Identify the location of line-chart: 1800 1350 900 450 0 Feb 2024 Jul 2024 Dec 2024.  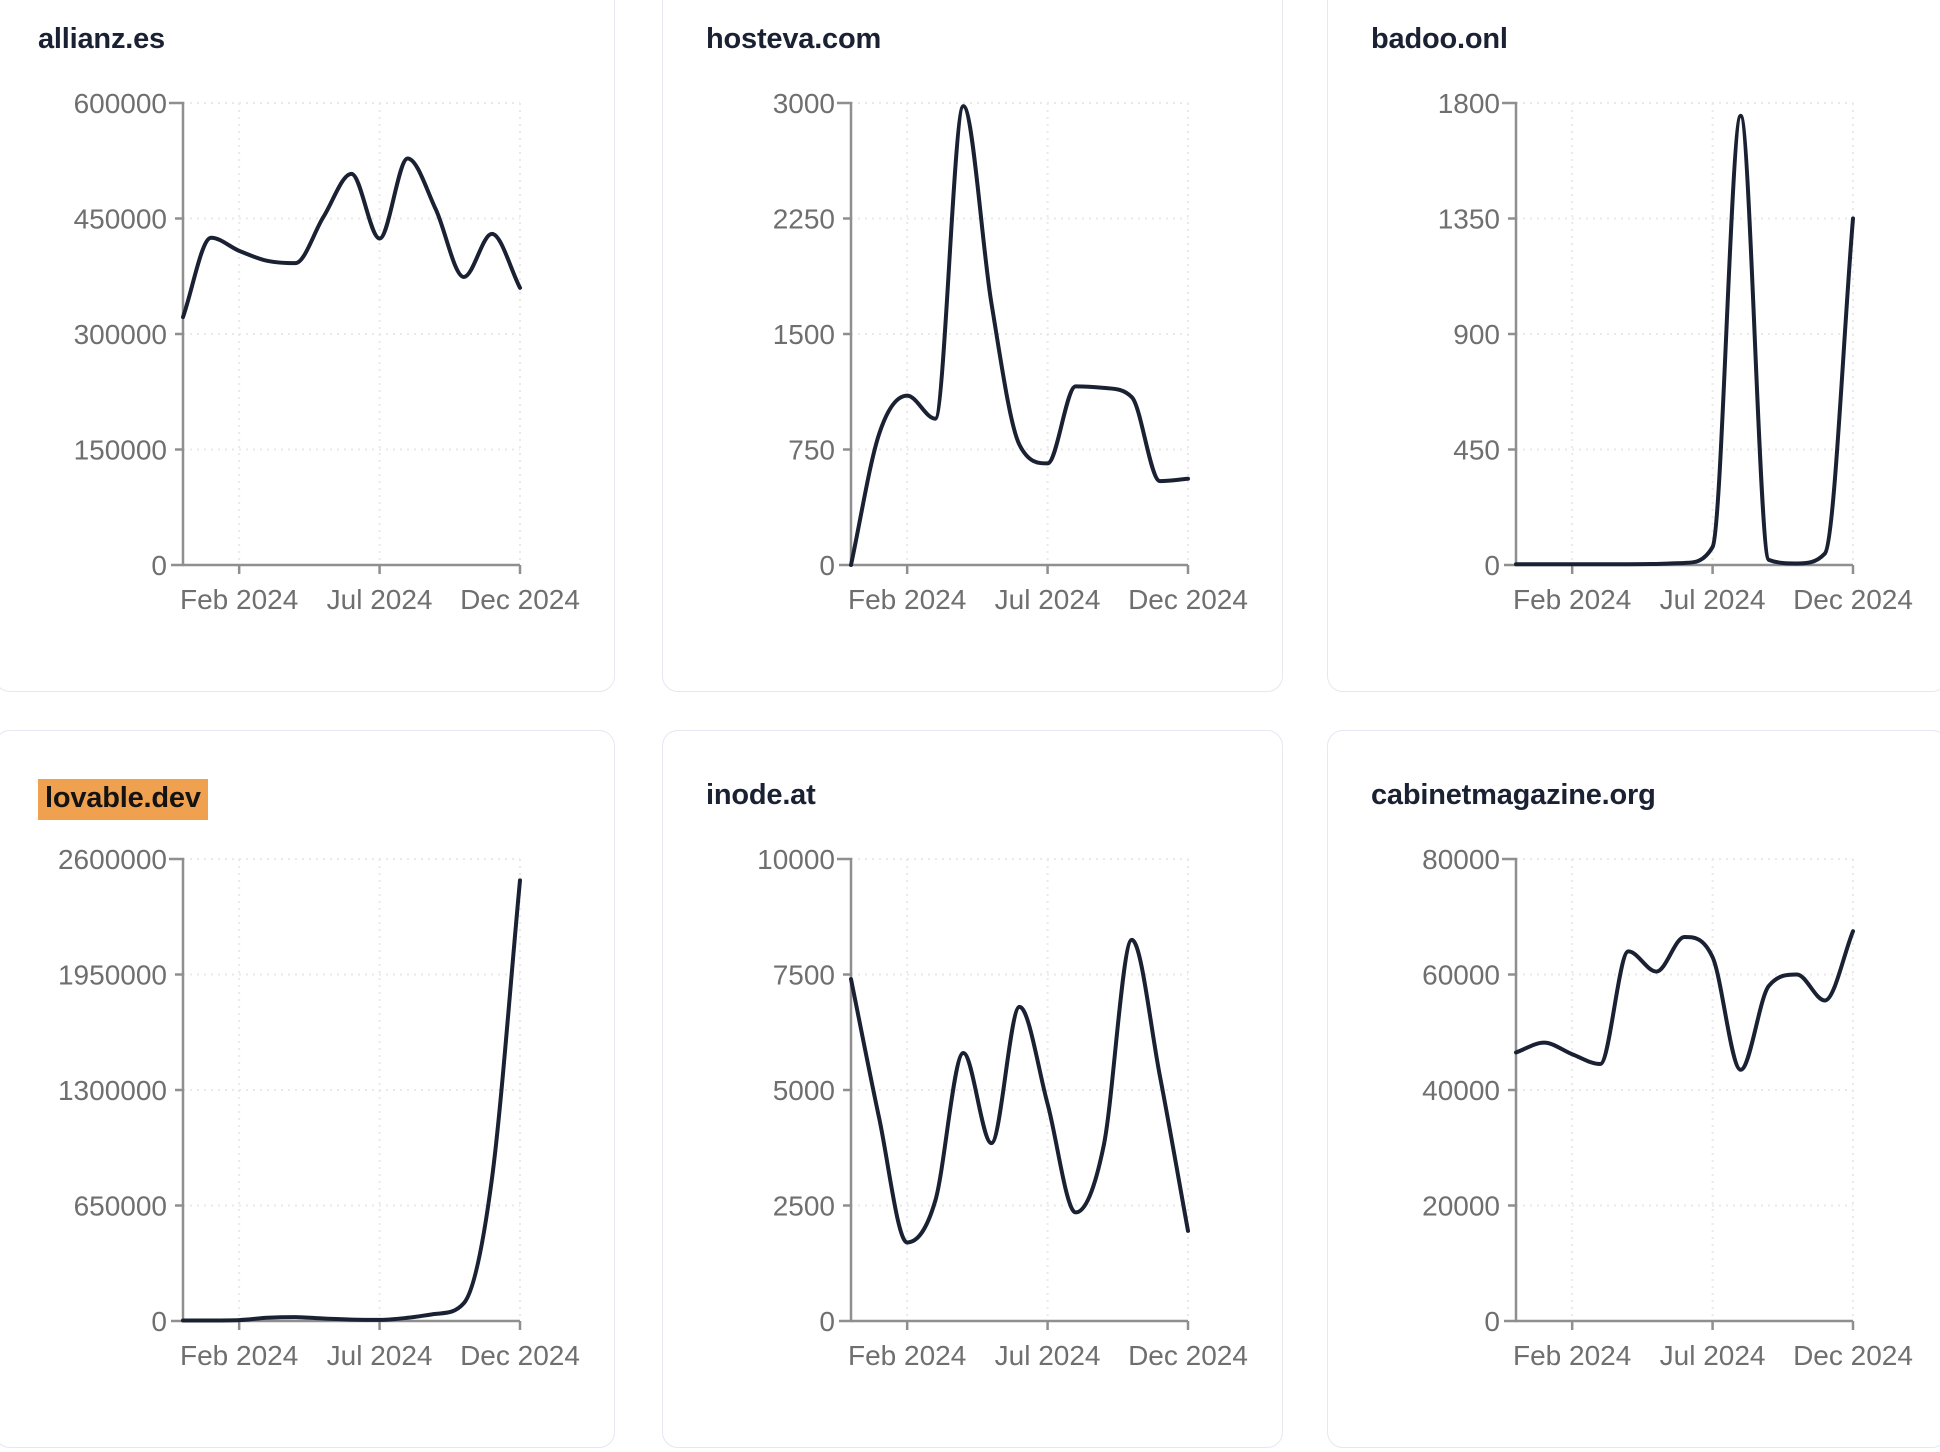
(1675, 351).